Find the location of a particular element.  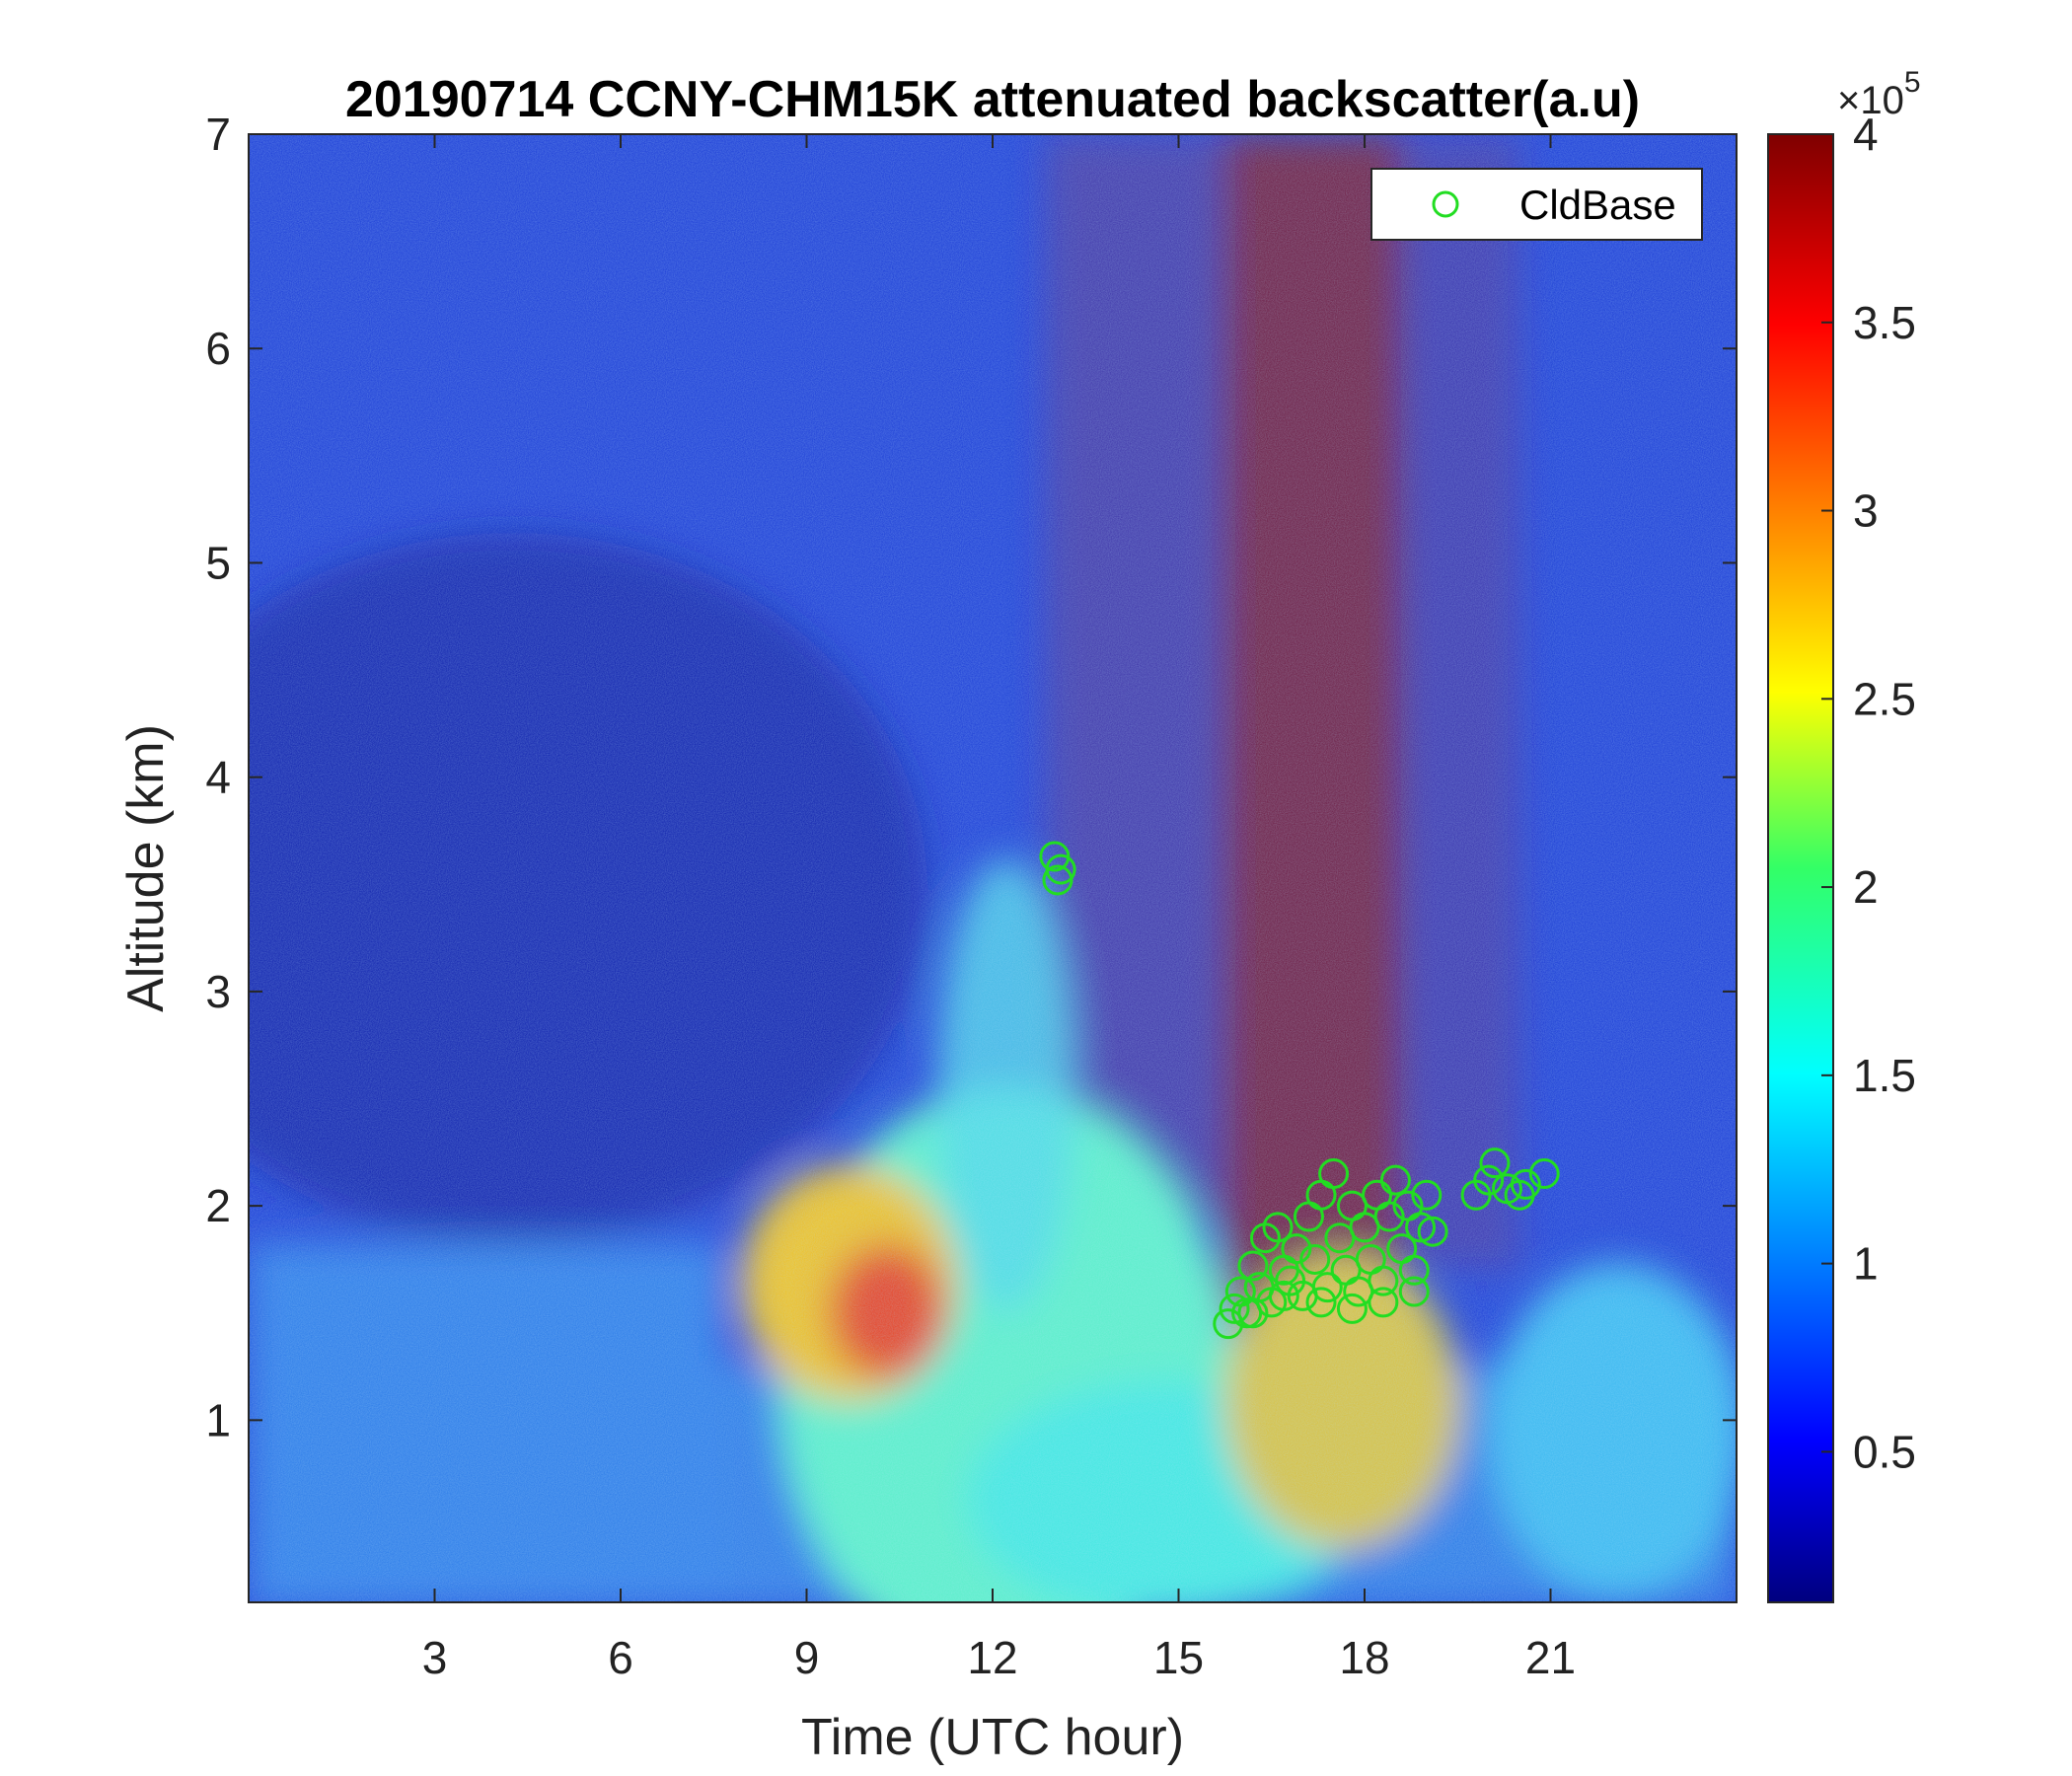

colorbar-tick-label: 4 is located at coordinates (1866, 135).